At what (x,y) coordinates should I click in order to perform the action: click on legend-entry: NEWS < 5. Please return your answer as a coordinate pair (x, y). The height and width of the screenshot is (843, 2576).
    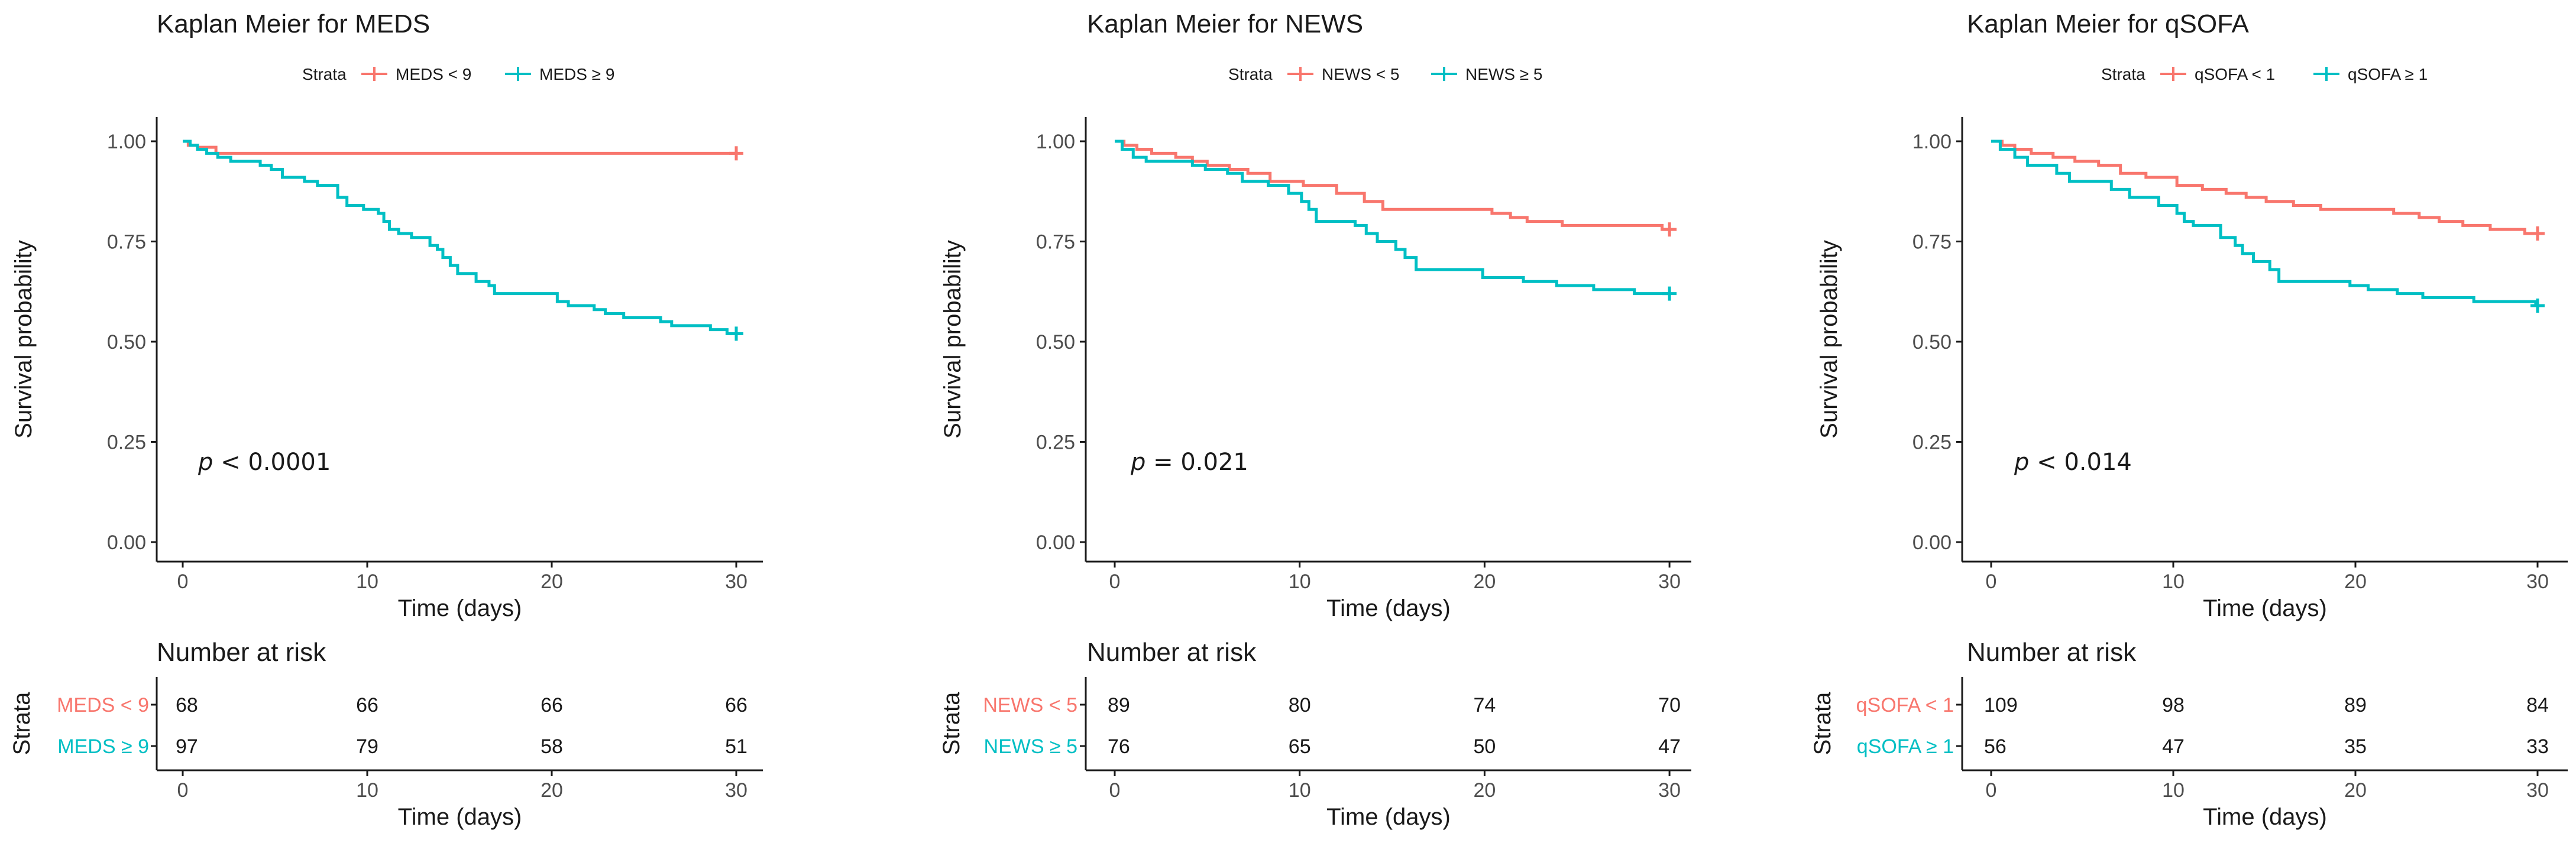
    Looking at the image, I should click on (1361, 74).